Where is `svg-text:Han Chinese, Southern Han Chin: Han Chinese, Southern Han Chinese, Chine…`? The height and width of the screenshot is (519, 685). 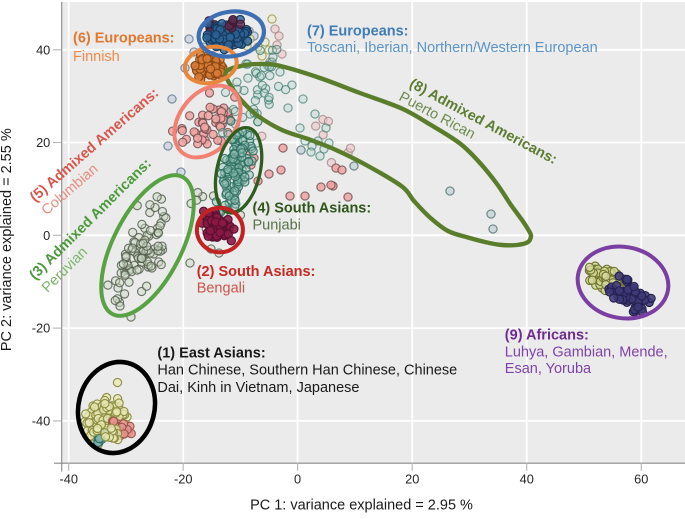 svg-text:Han Chinese, Southern Han Chin: Han Chinese, Southern Han Chinese, Chine… is located at coordinates (307, 371).